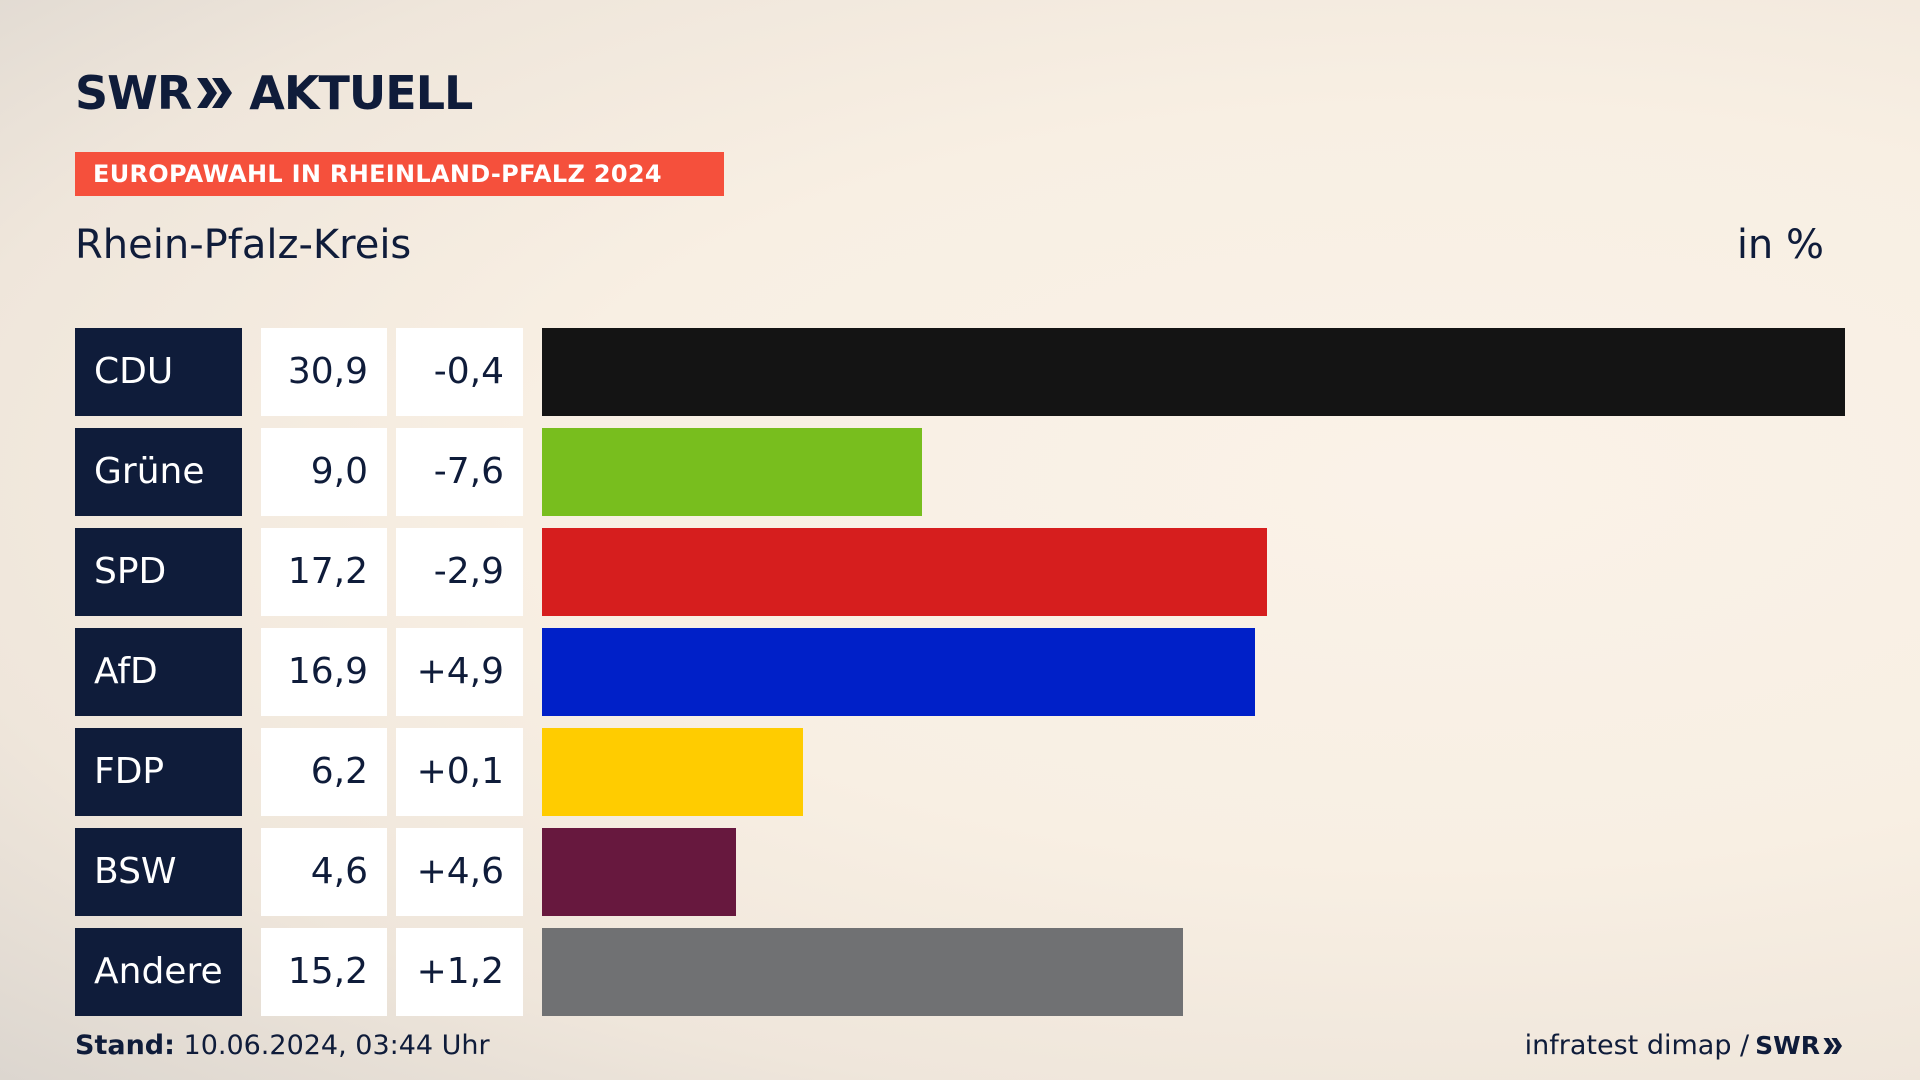 This screenshot has width=1920, height=1080. What do you see at coordinates (243, 245) in the screenshot?
I see `chart-title: Rhein-Pfalz-Kreis` at bounding box center [243, 245].